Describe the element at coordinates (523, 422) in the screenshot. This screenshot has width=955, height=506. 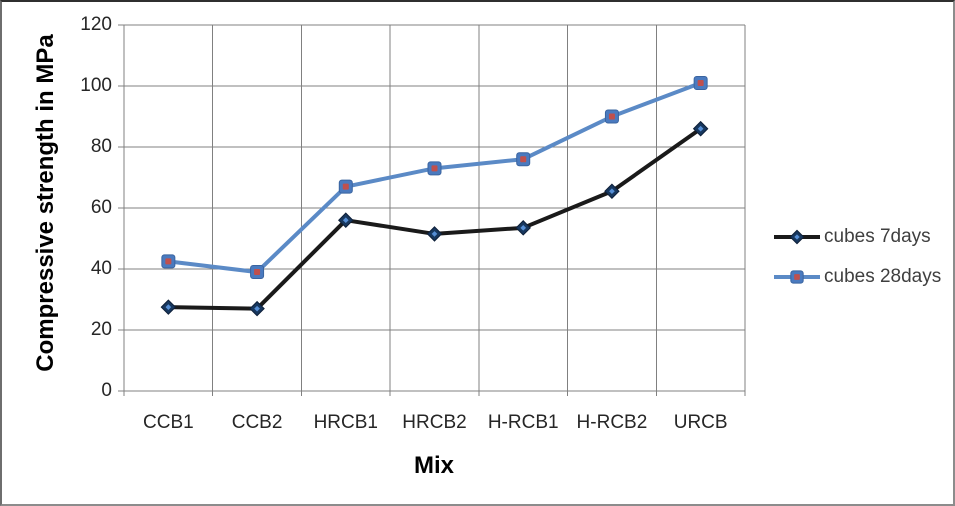
I see `x-tick-label: H-RCB1` at that location.